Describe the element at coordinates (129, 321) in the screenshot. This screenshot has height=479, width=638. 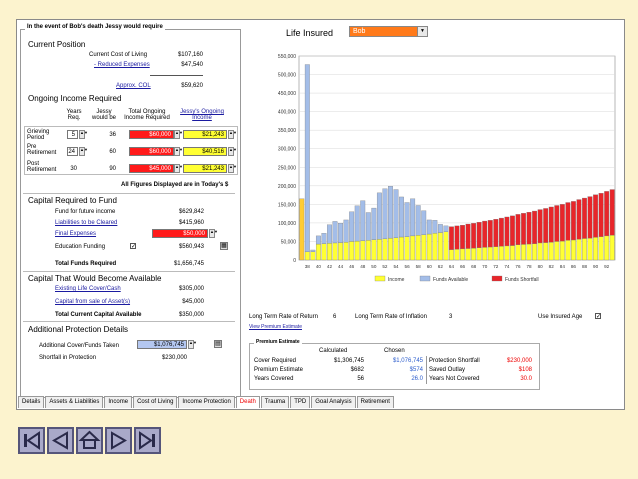
I see `section-divider` at that location.